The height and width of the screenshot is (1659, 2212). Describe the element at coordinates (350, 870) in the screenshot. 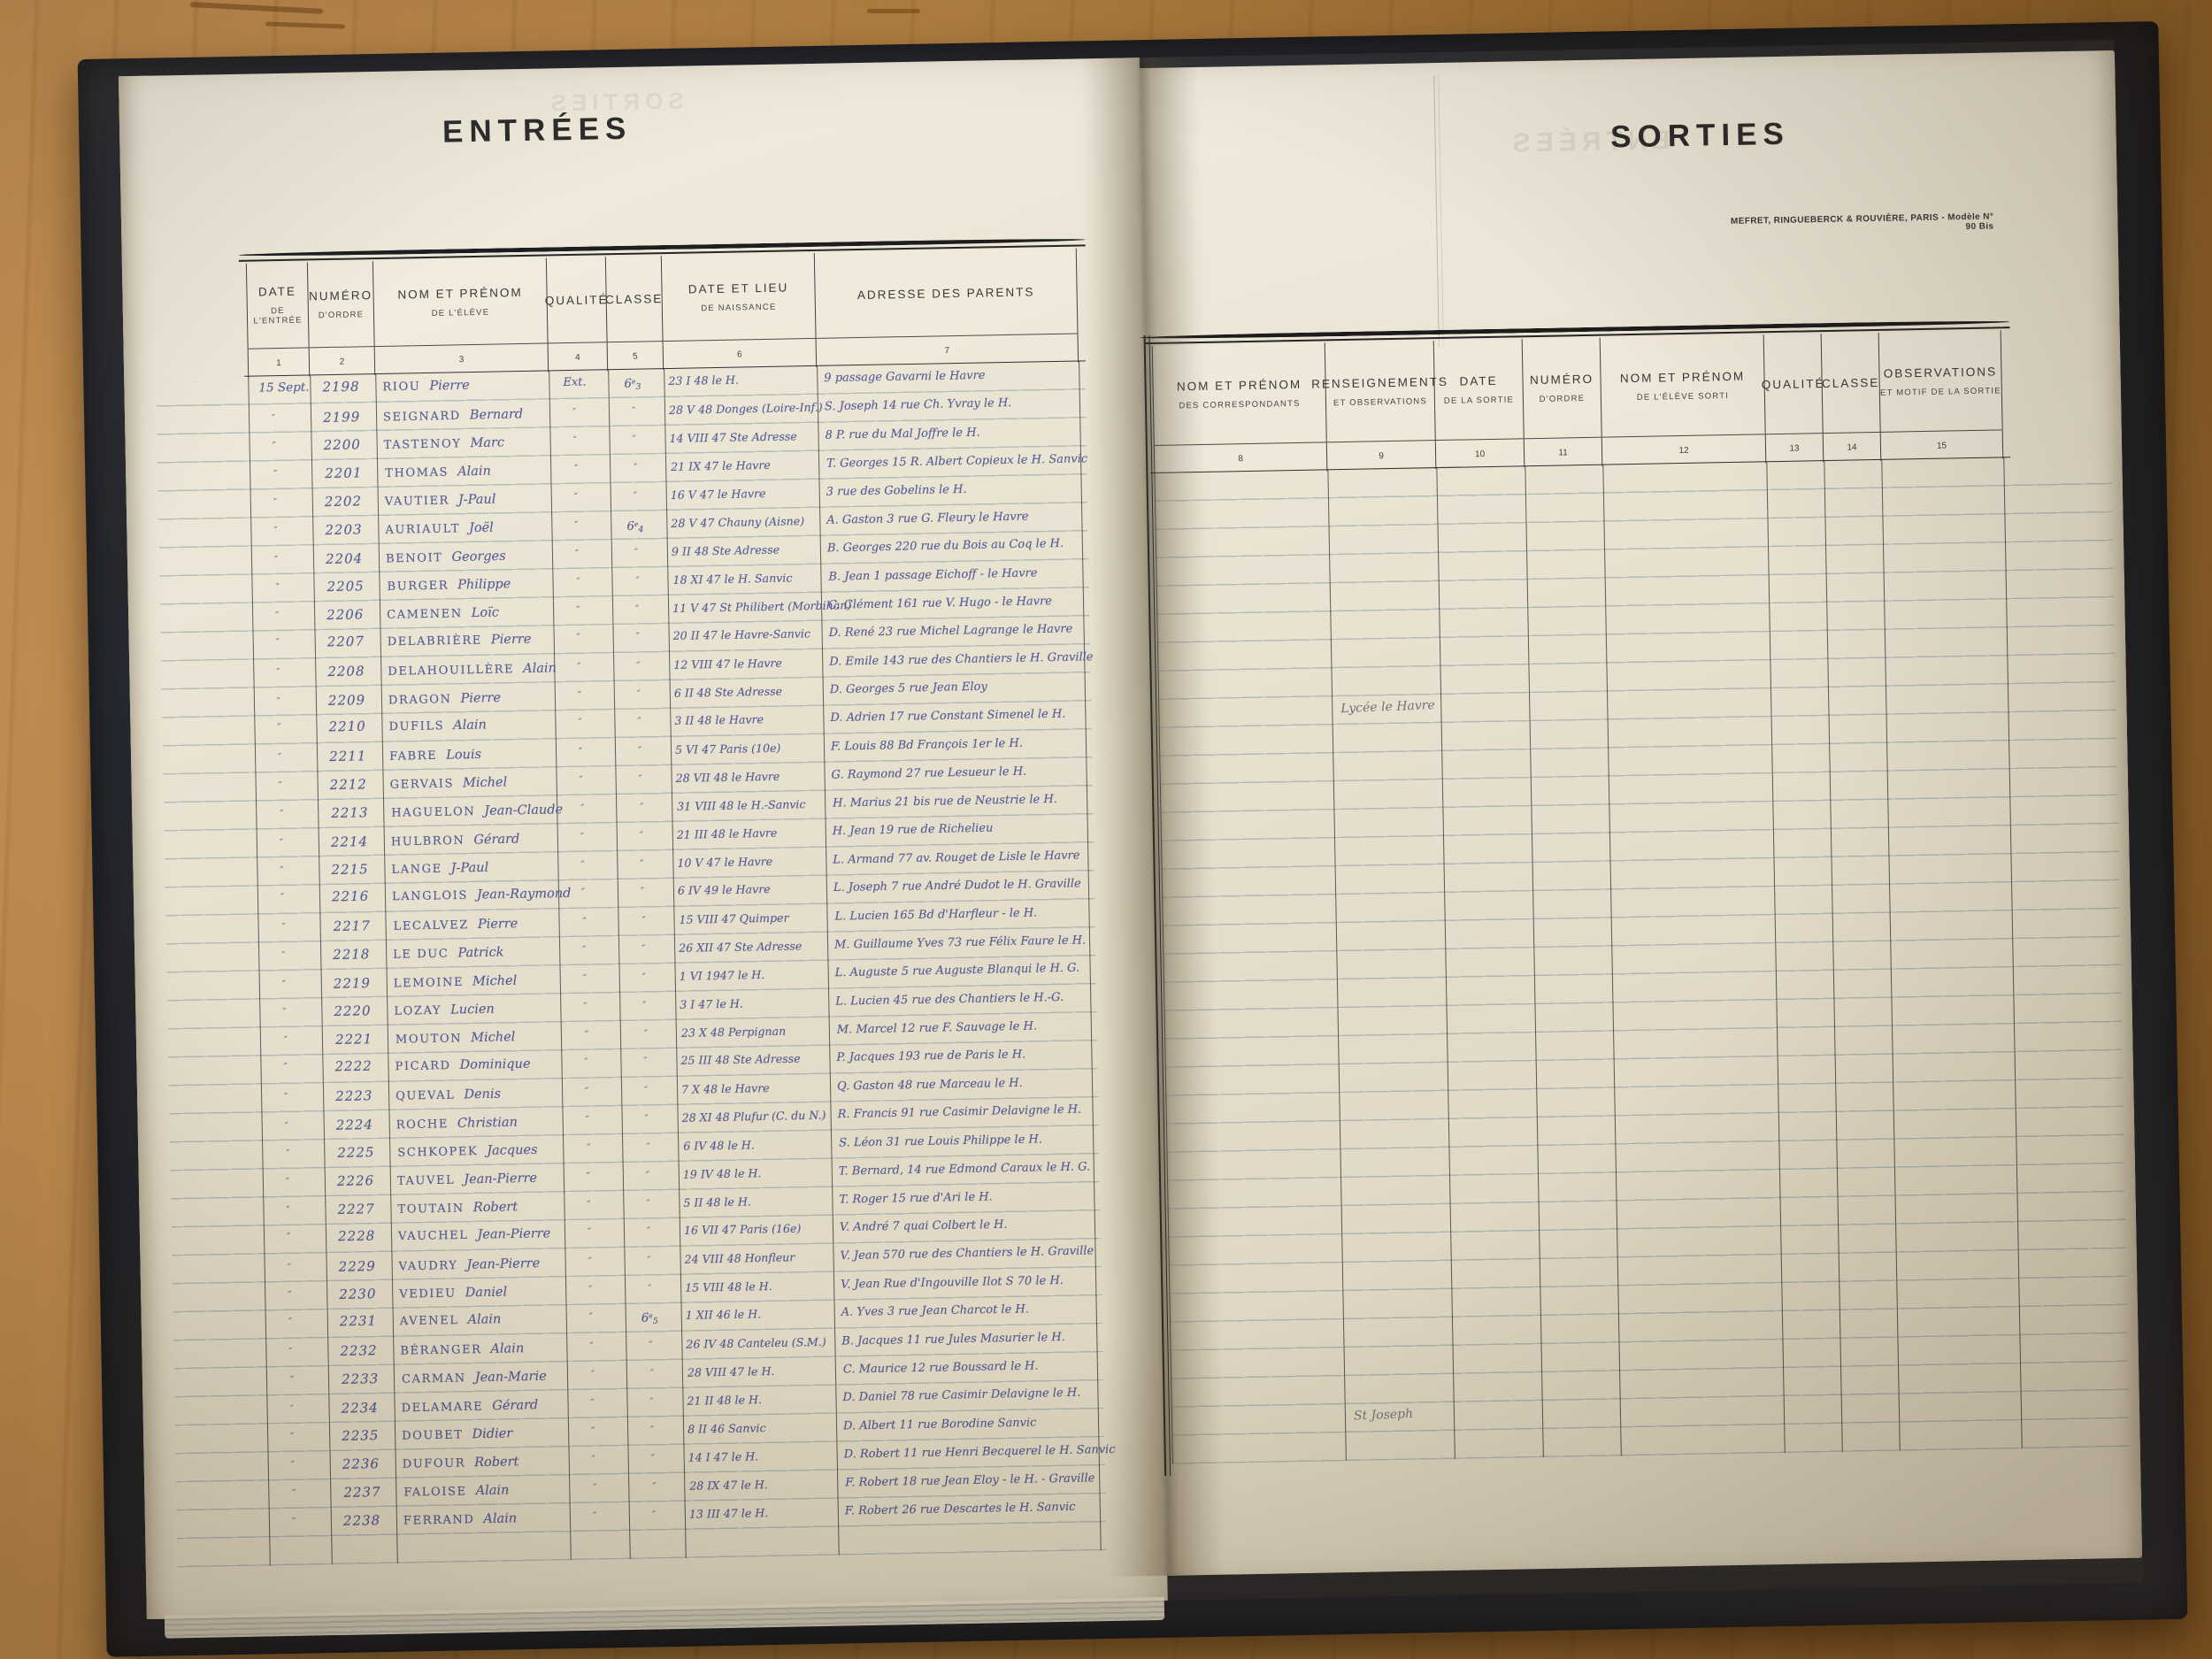

I see `cell-num: 2215` at that location.